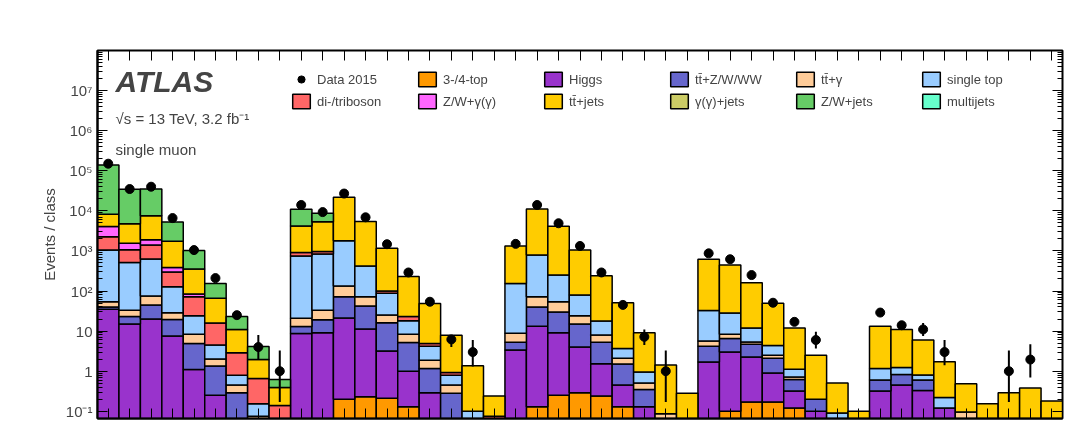 The image size is (1077, 433). I want to click on legend-label: multijets, so click(971, 101).